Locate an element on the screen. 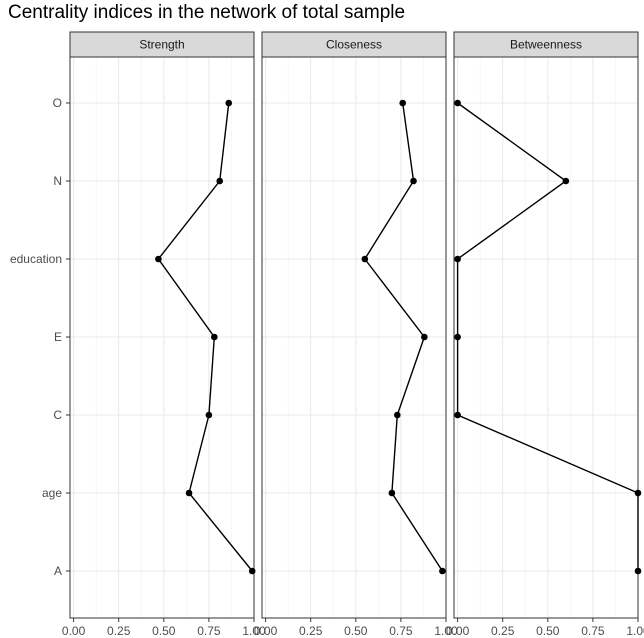  data-point-strength-c is located at coordinates (209, 415).